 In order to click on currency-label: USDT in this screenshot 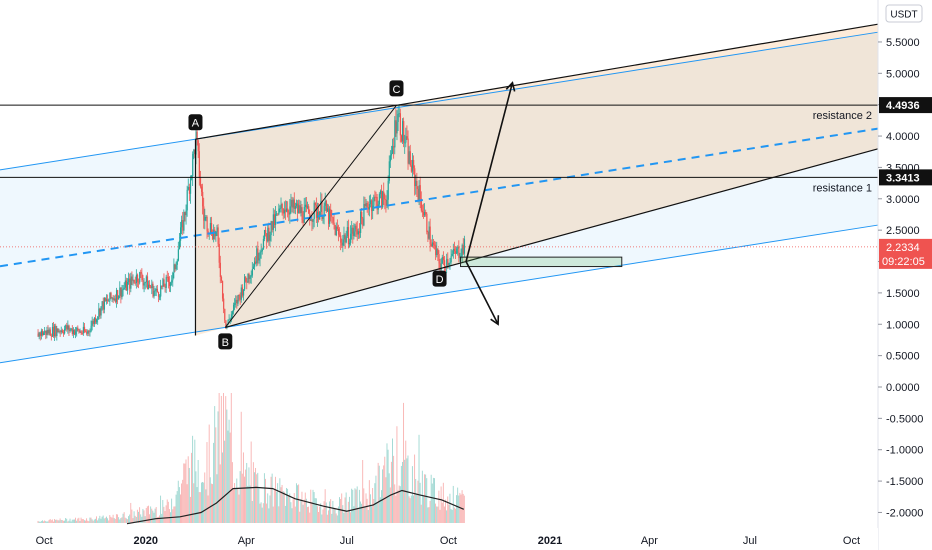, I will do `click(903, 15)`.